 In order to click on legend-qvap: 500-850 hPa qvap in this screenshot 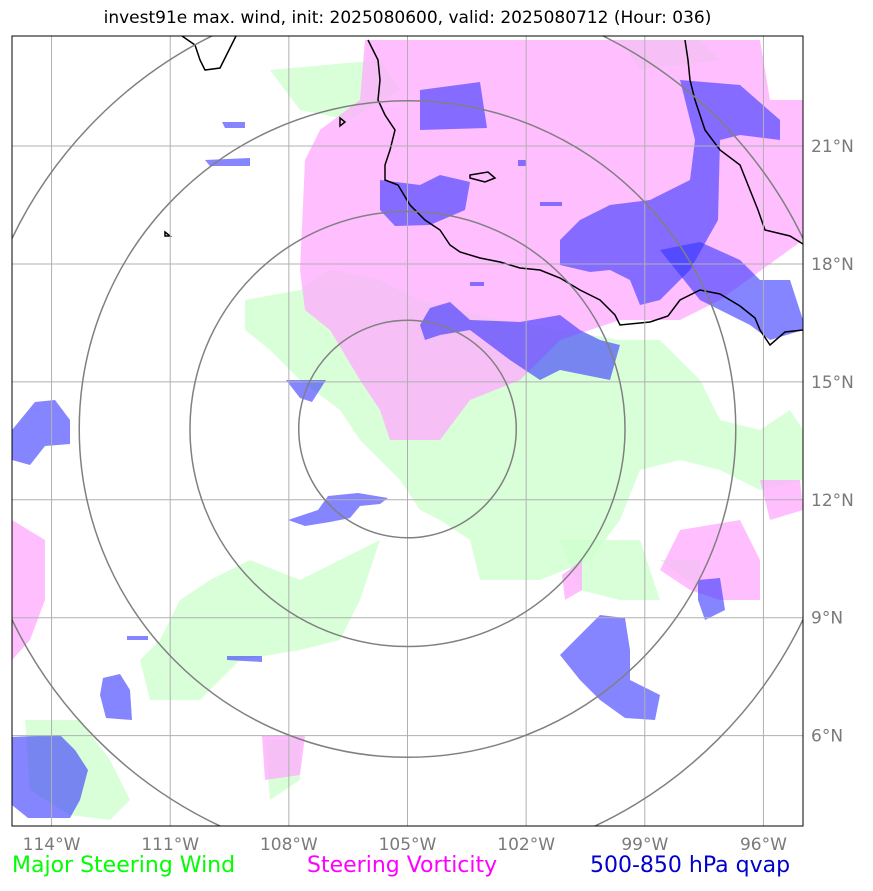, I will do `click(690, 865)`.